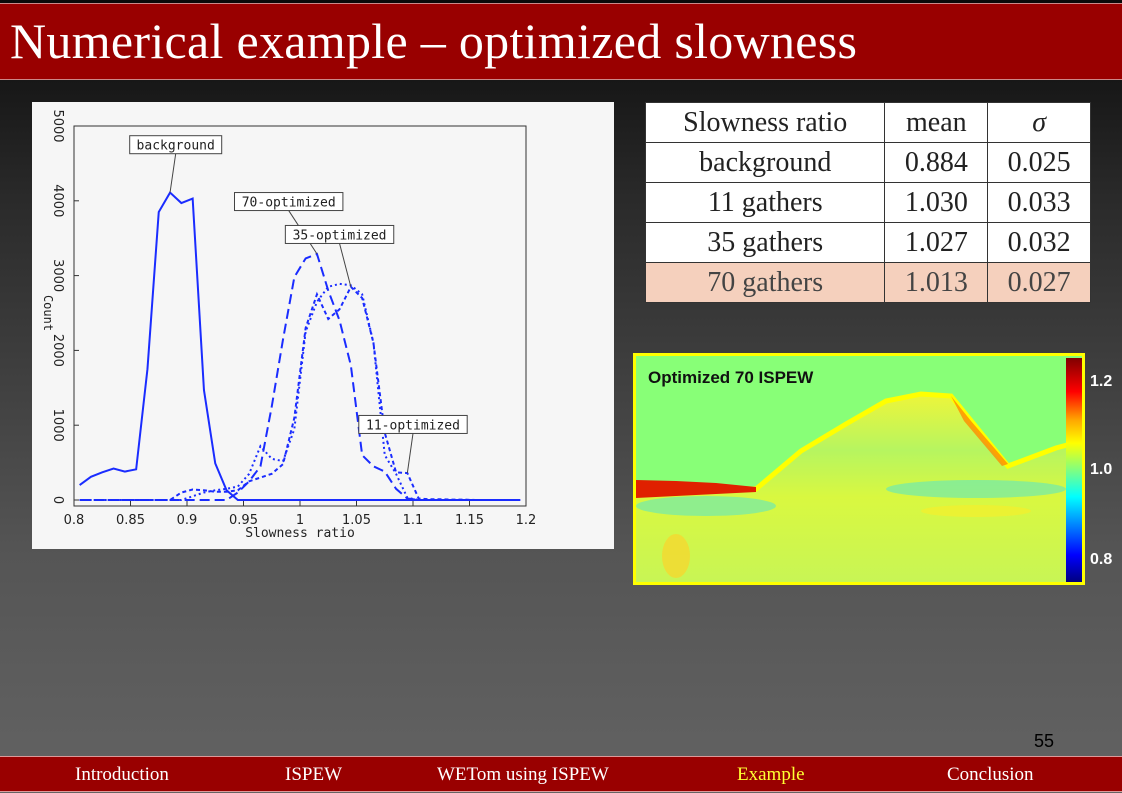 The image size is (1122, 793). Describe the element at coordinates (313, 774) in the screenshot. I see `nav-ispew: ISPEW` at that location.